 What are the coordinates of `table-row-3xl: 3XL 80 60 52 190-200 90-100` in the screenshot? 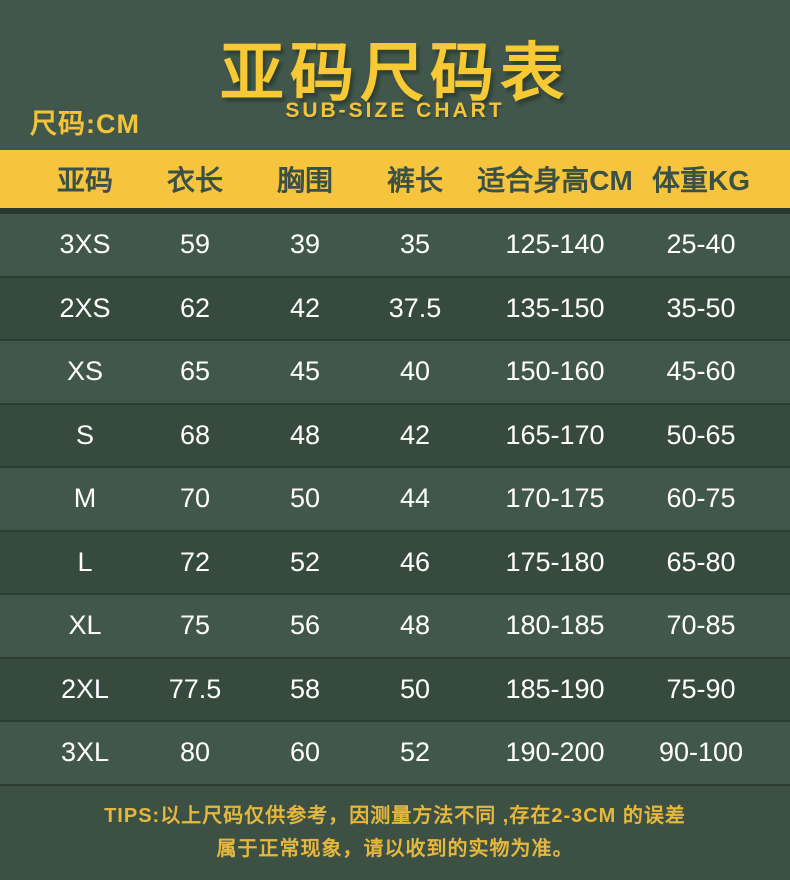 It's located at (395, 754).